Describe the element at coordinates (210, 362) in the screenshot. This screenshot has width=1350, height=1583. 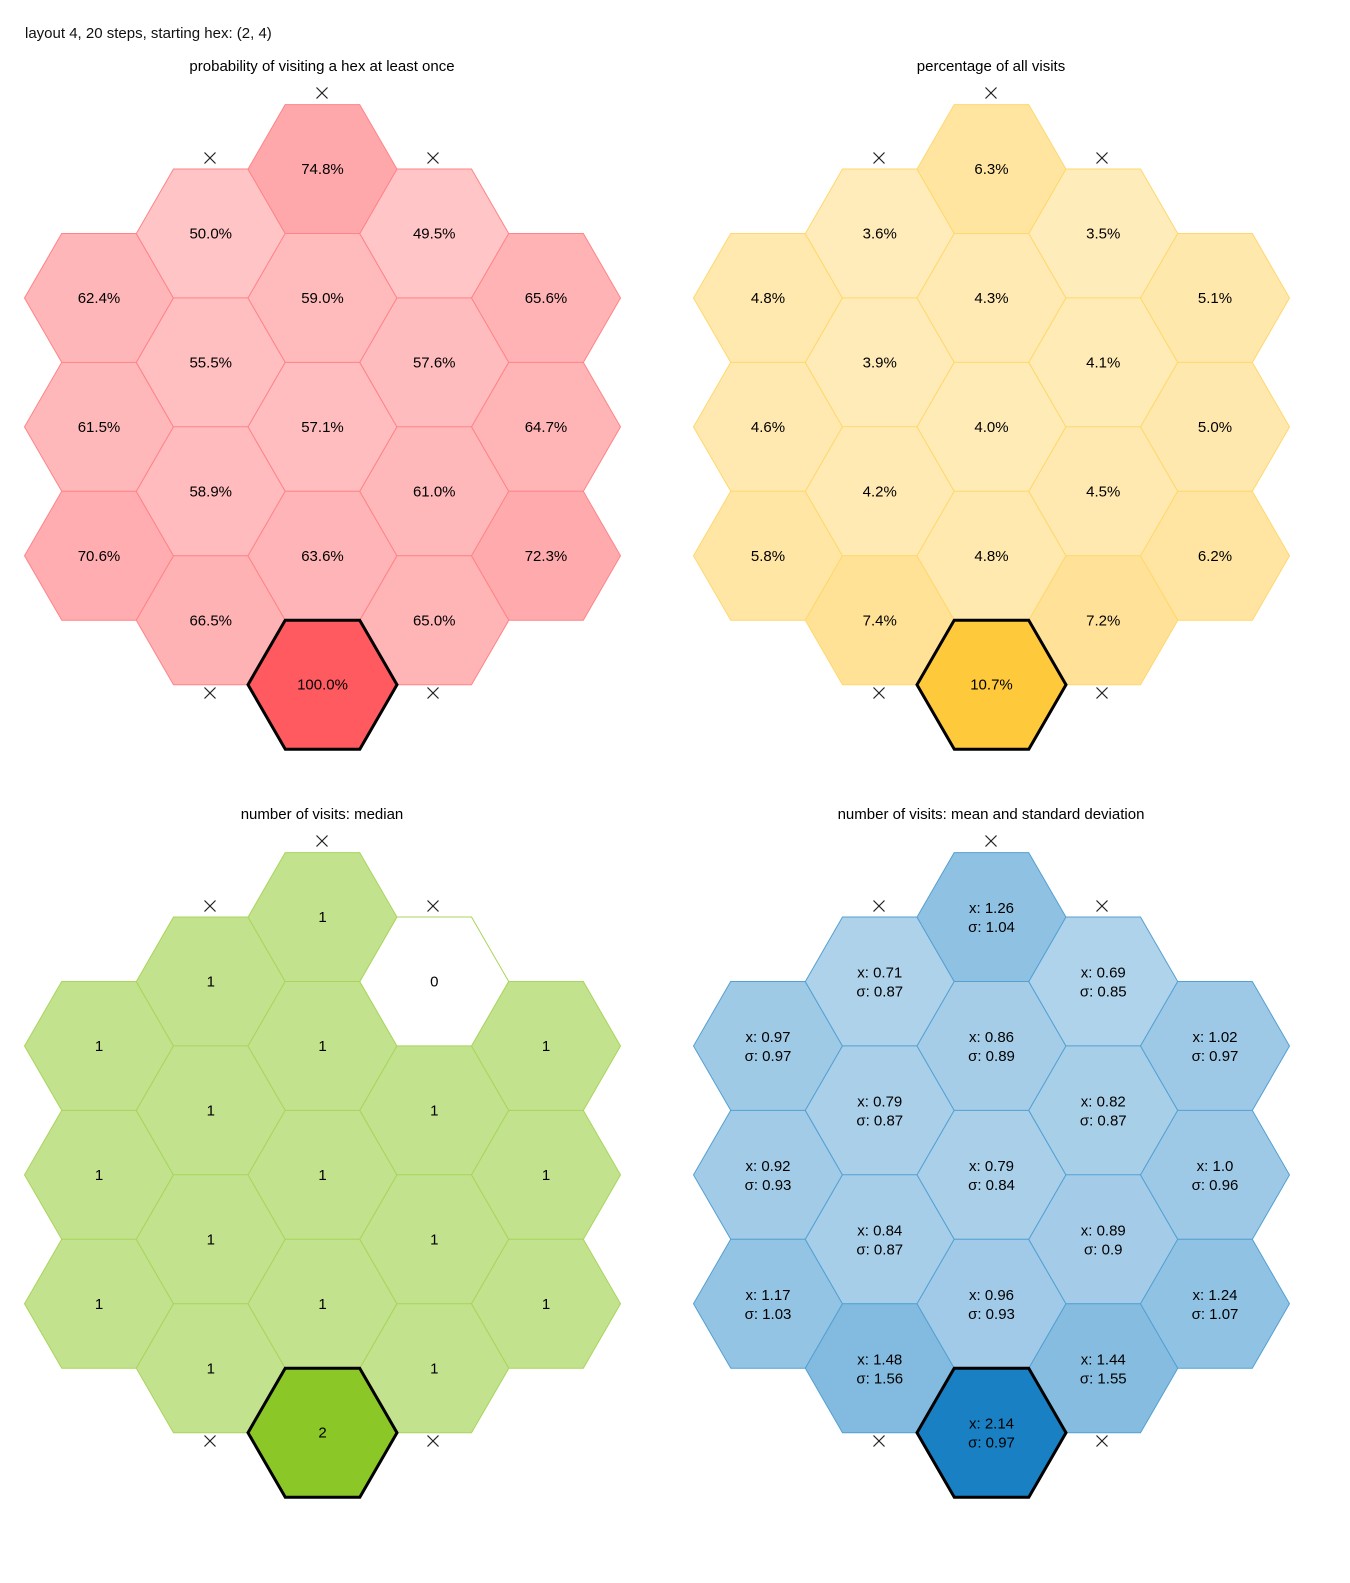
I see `hex-value-label: 55.5%` at that location.